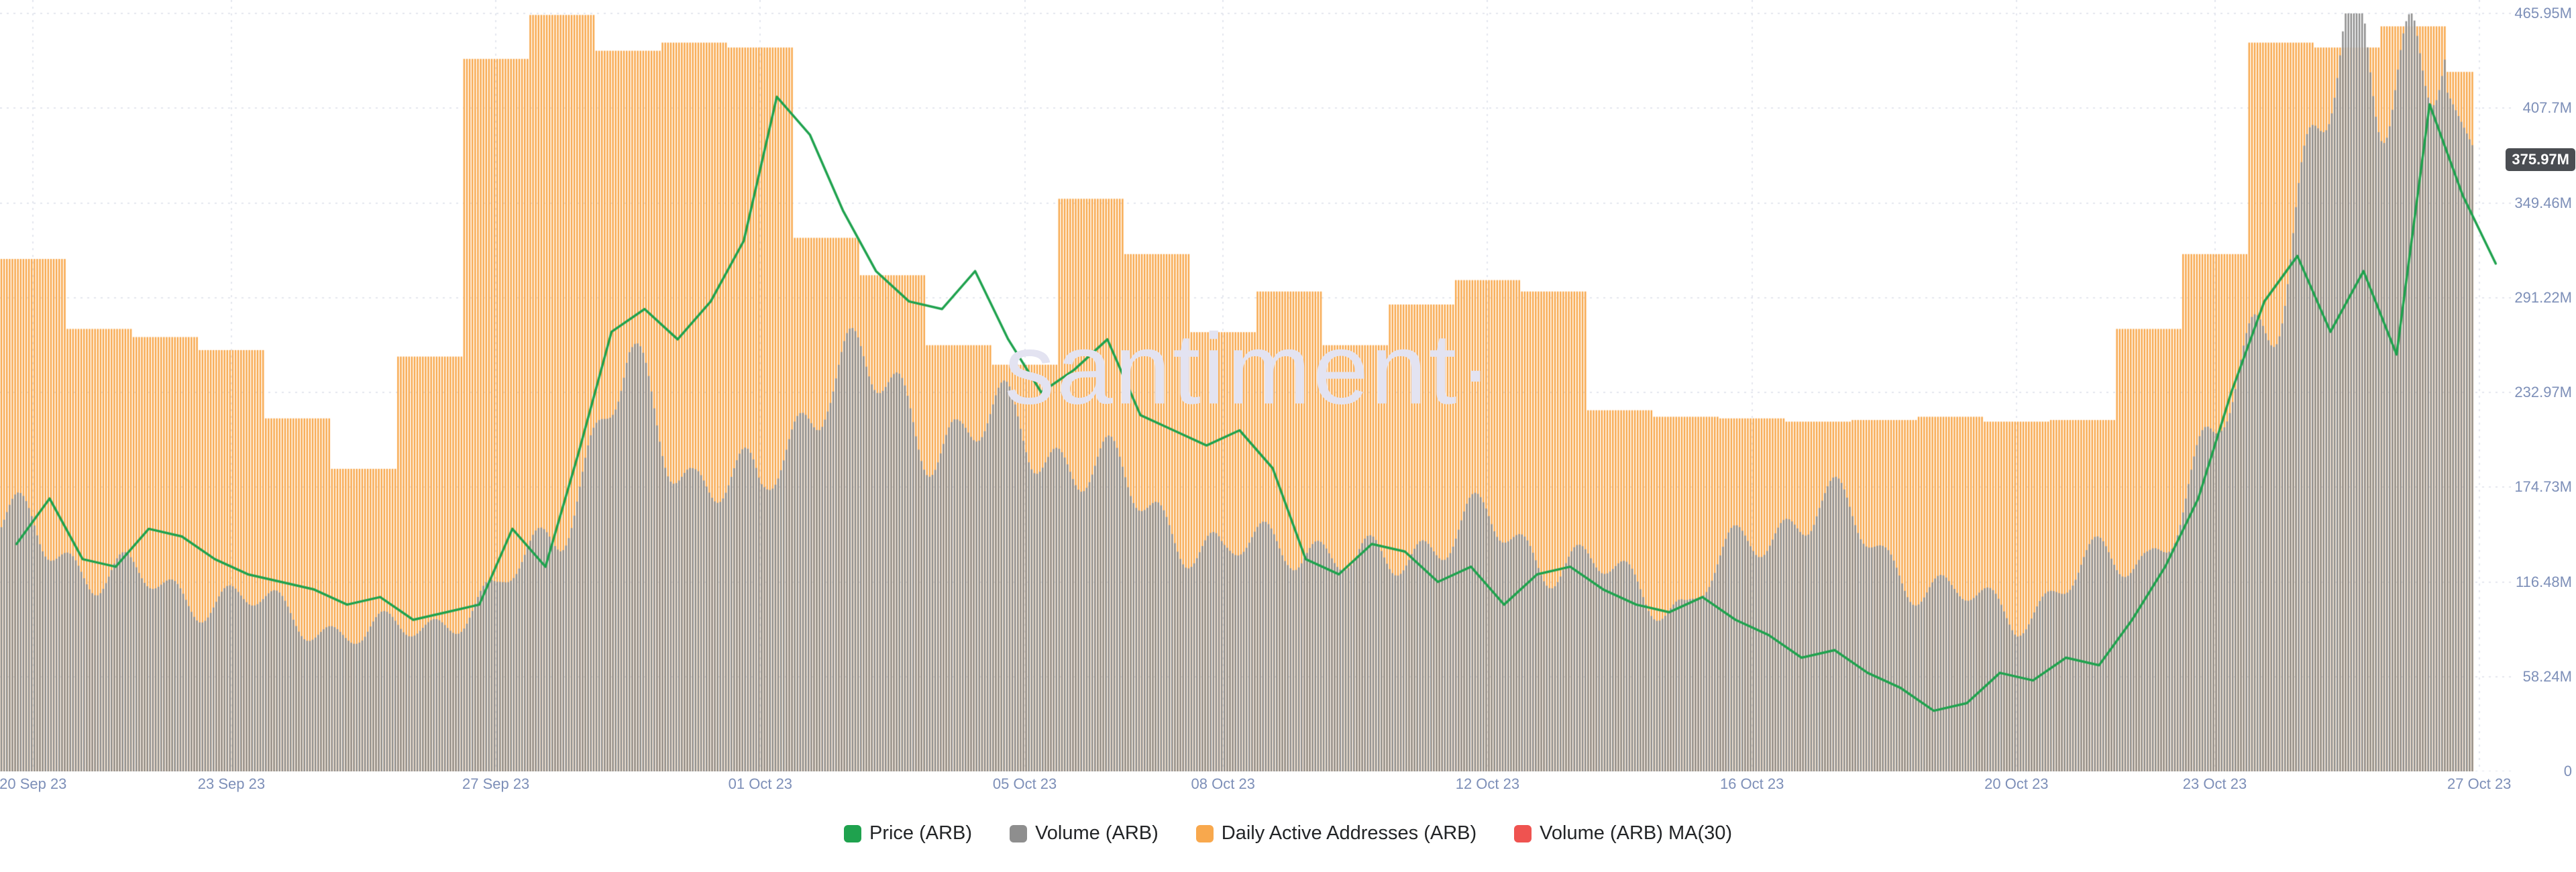 The height and width of the screenshot is (872, 2576). I want to click on legend-item: Price (ARB), so click(908, 833).